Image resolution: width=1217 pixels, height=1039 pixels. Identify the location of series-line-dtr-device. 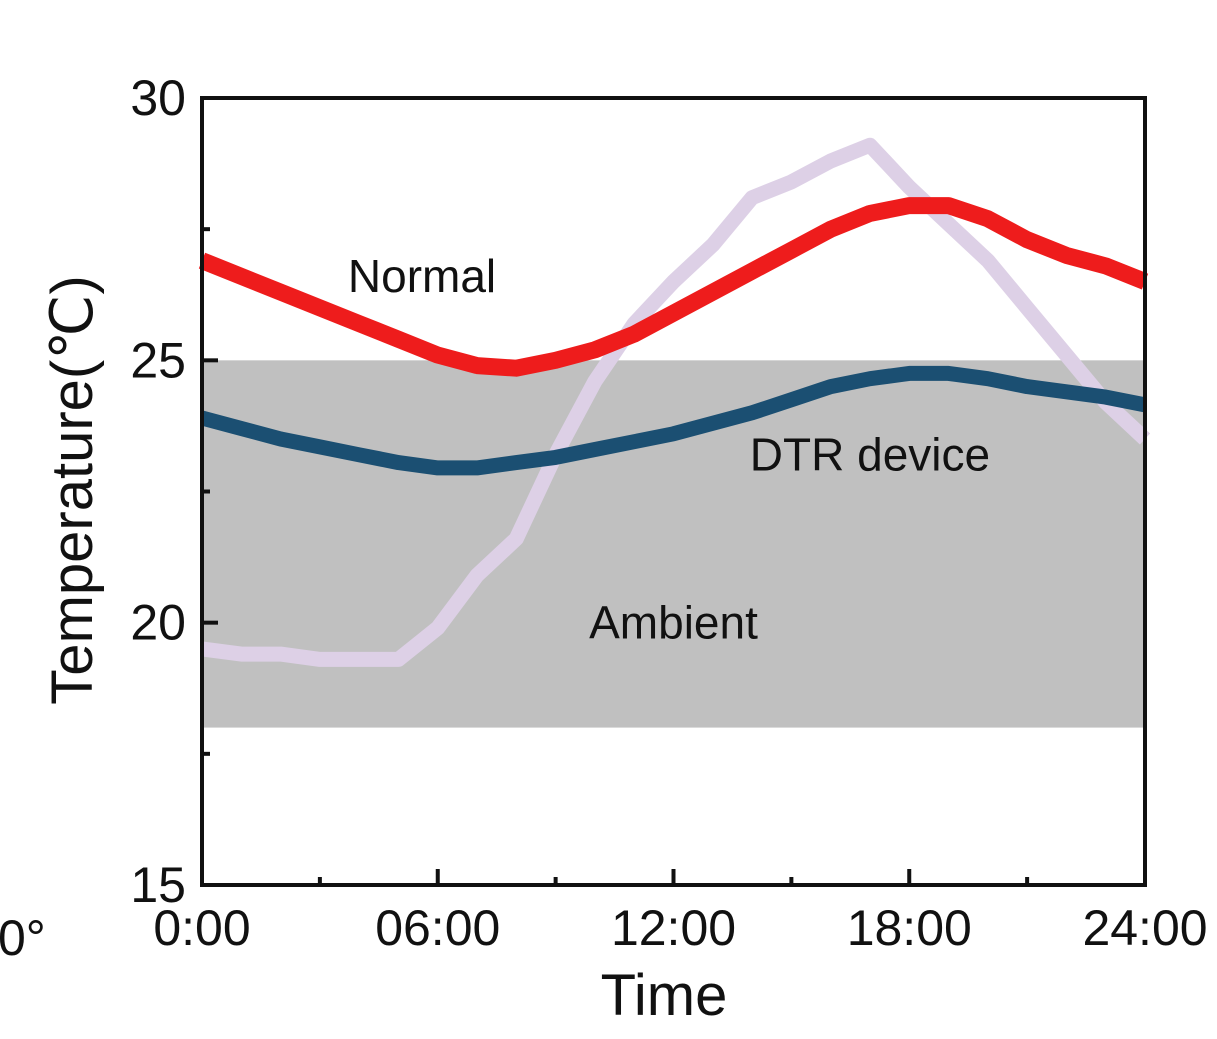
(673, 420).